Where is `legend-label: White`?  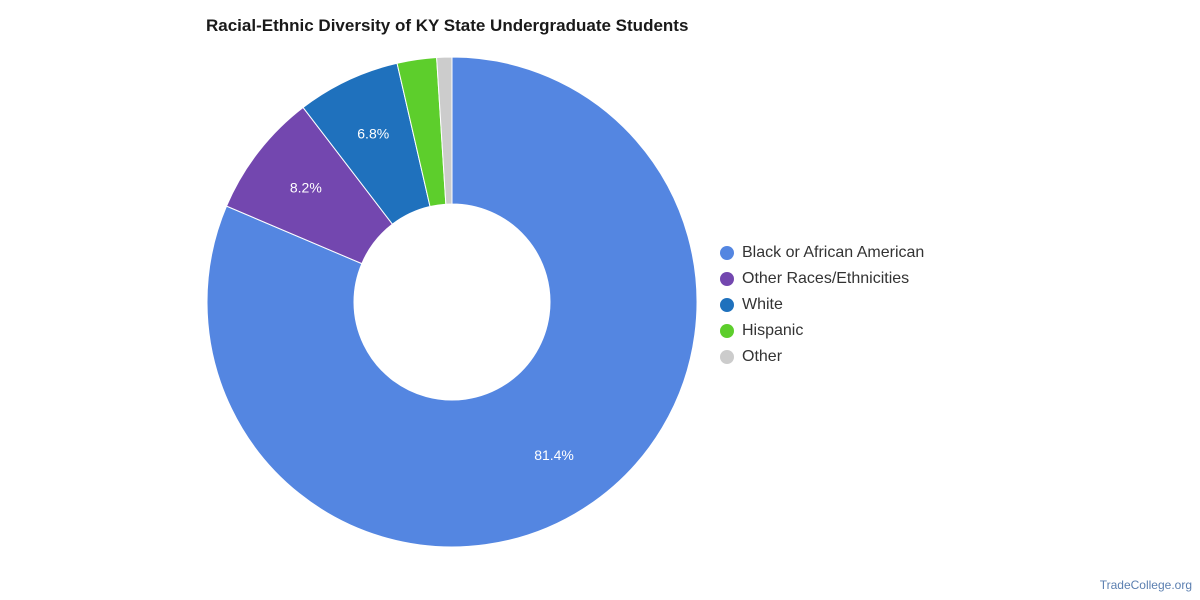
legend-label: White is located at coordinates (762, 304).